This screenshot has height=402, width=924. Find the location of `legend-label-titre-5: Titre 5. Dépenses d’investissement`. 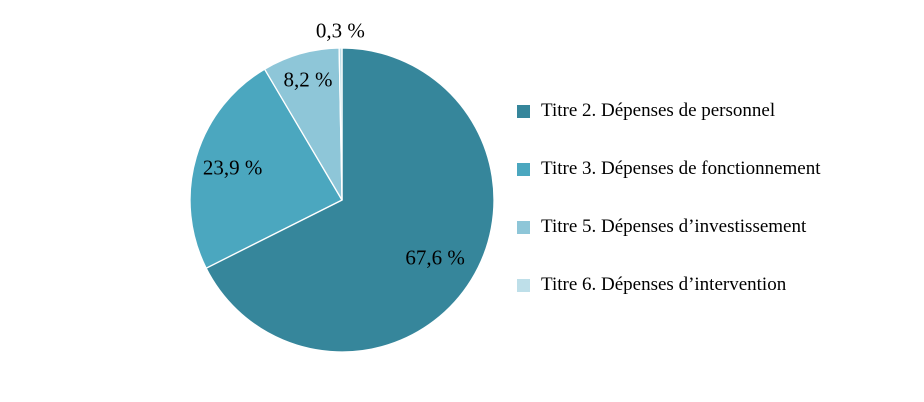

legend-label-titre-5: Titre 5. Dépenses d’investissement is located at coordinates (674, 226).